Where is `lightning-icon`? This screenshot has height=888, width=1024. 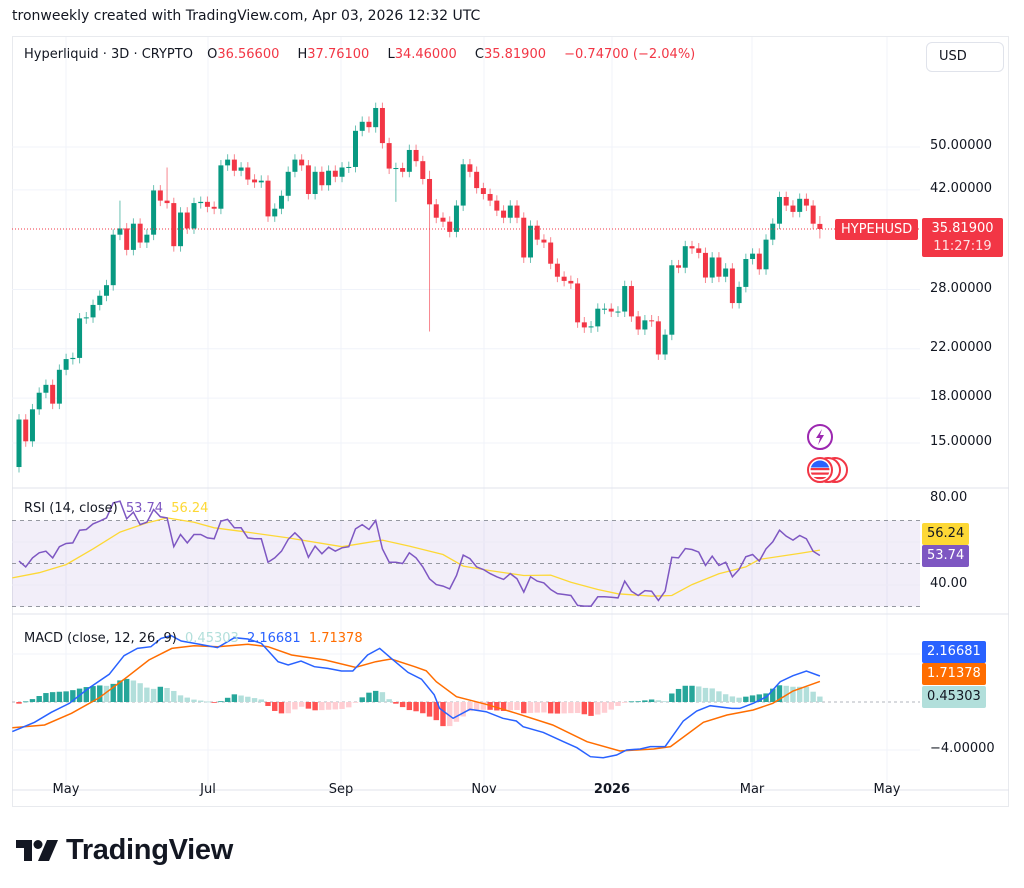
lightning-icon is located at coordinates (820, 437).